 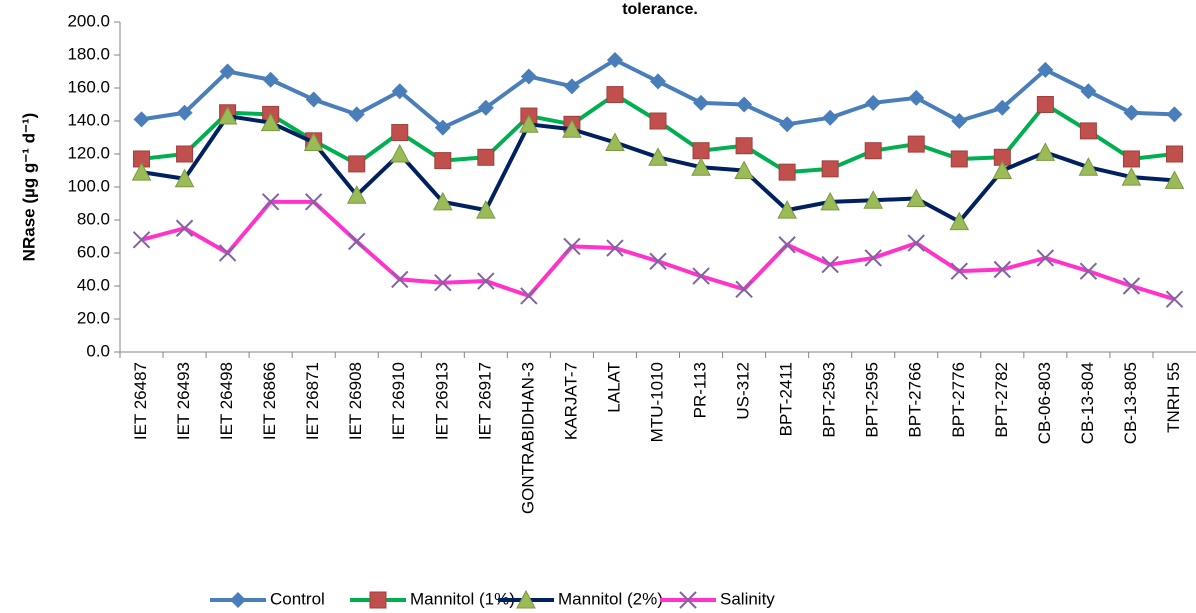 I want to click on x-tick-label: GONTRABIDHAN-3, so click(x=527, y=438).